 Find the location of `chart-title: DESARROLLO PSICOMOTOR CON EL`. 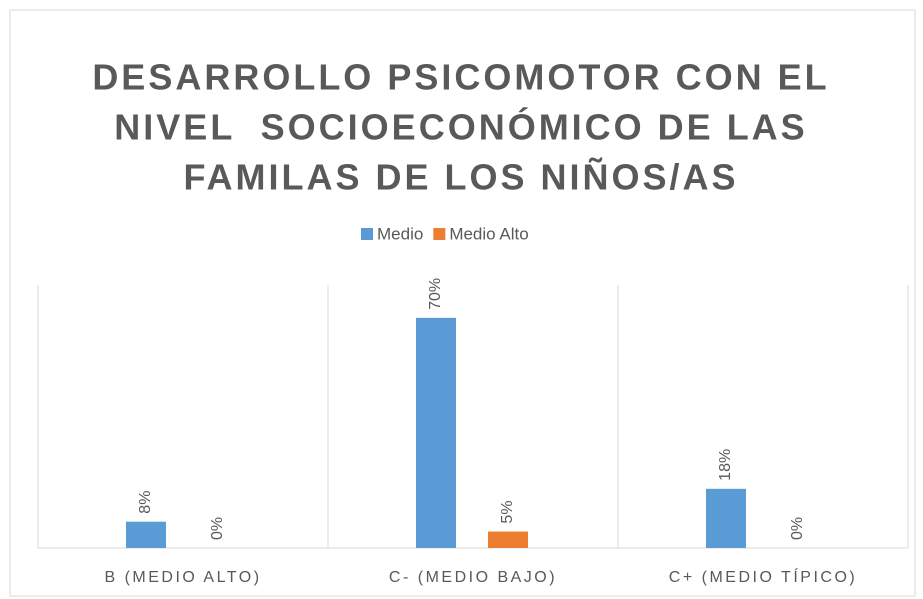

chart-title: DESARROLLO PSICOMOTOR CON EL is located at coordinates (460, 77).